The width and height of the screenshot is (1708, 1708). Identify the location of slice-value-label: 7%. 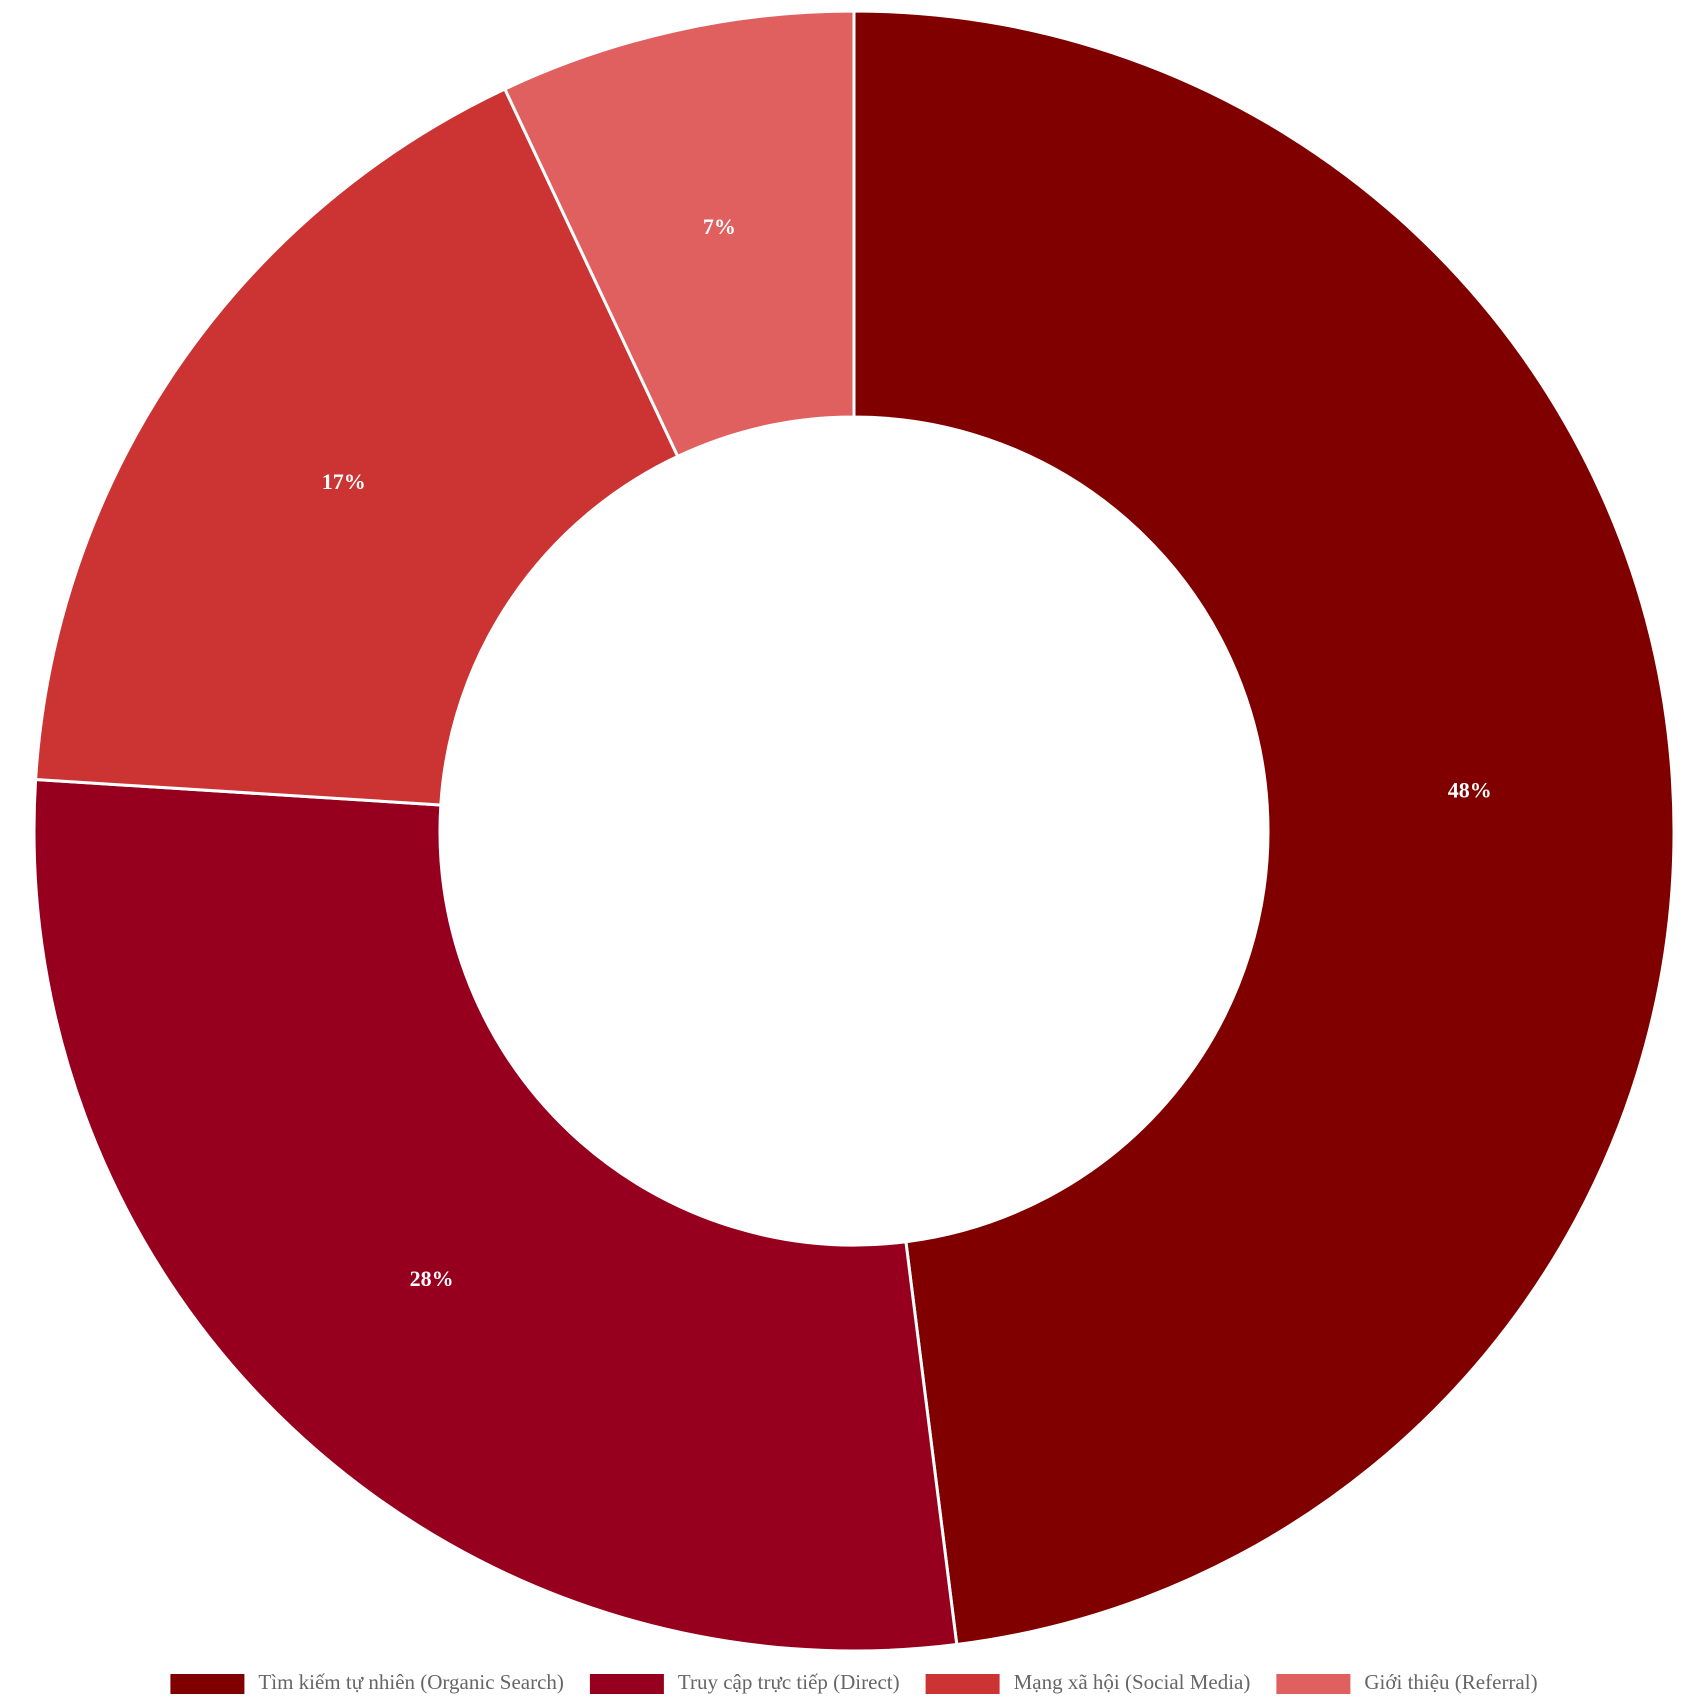
(719, 226).